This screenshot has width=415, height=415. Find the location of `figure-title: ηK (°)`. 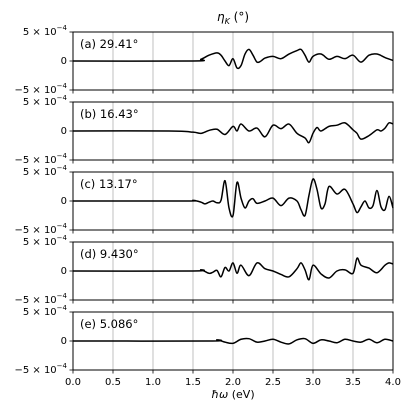

figure-title: ηK (°) is located at coordinates (233, 18).